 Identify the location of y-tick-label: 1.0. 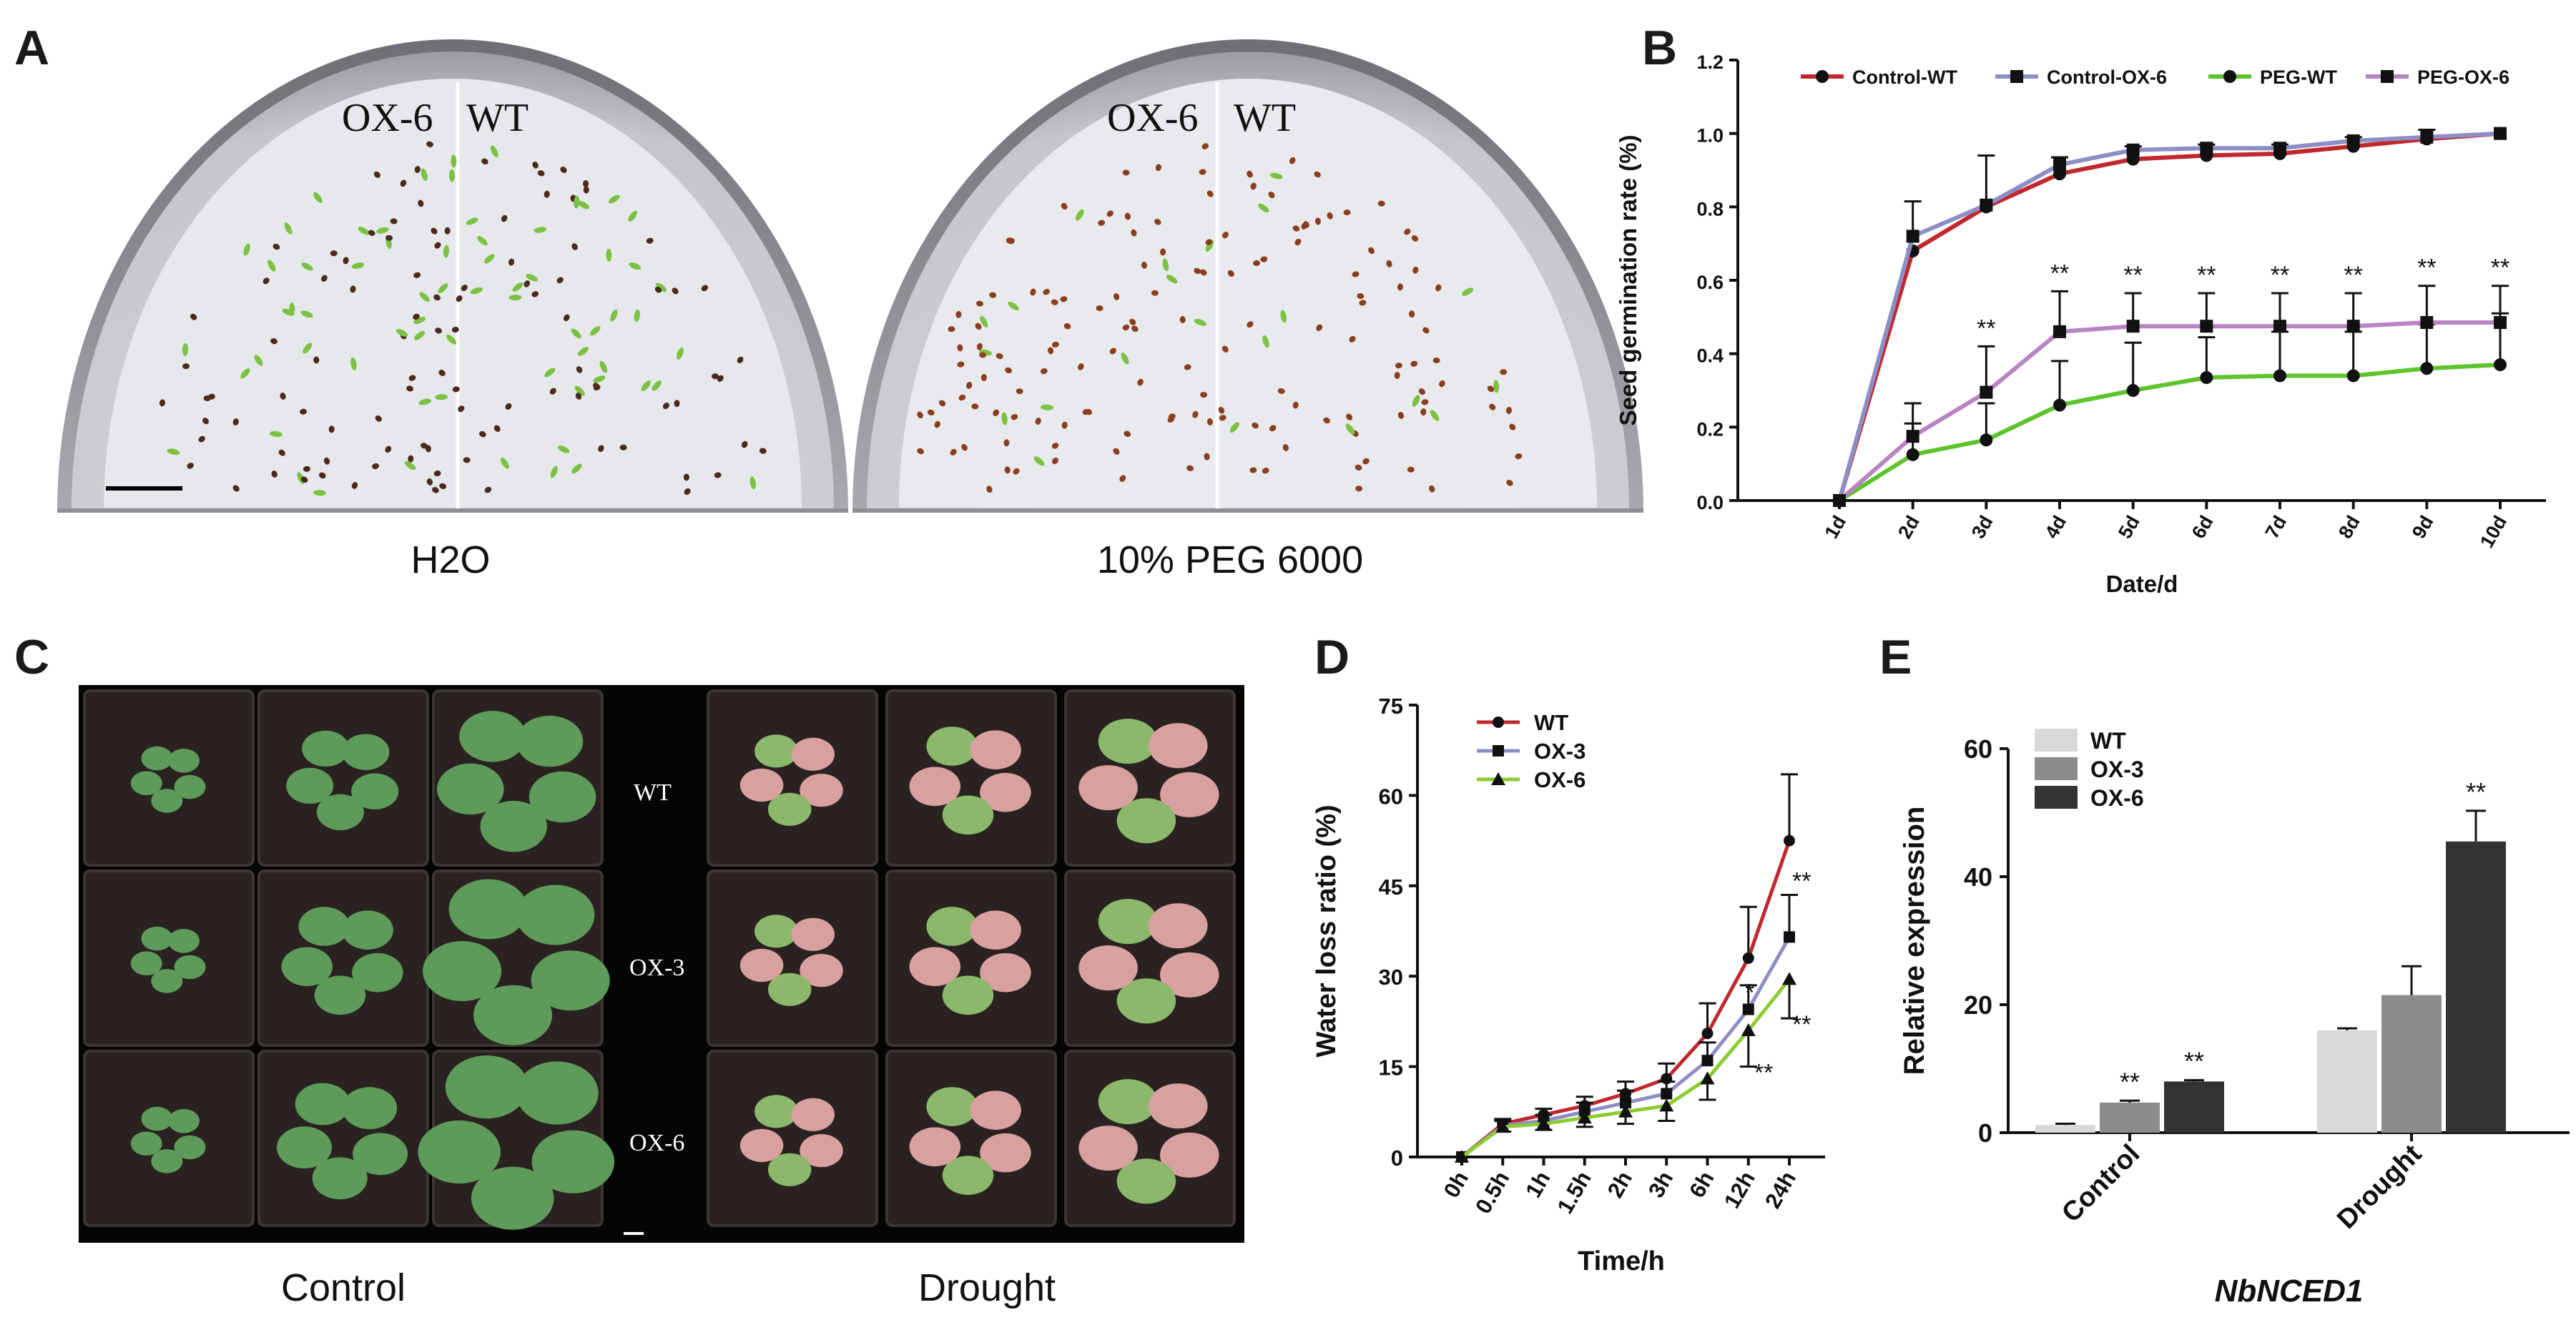
(1710, 136).